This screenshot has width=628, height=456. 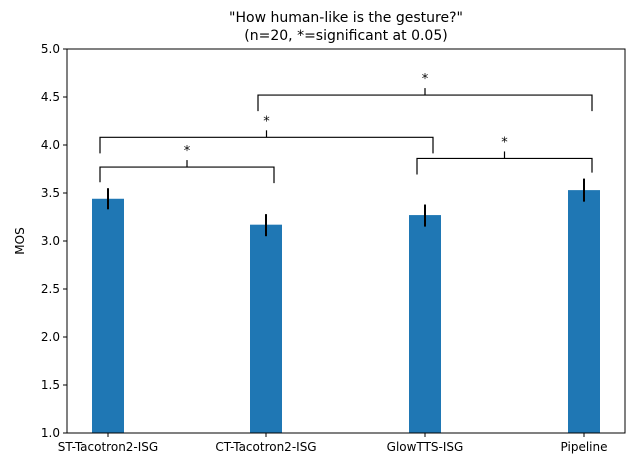 What do you see at coordinates (50, 49) in the screenshot?
I see `y-tick-label: 5.0` at bounding box center [50, 49].